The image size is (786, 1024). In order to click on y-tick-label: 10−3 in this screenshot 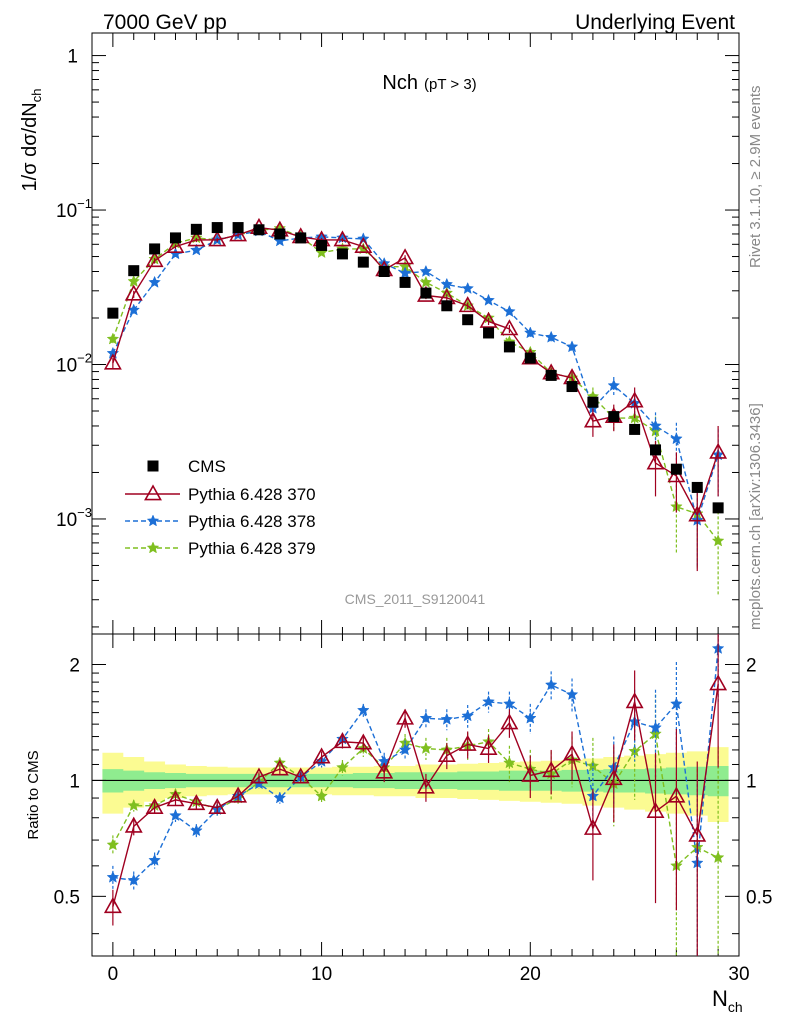, I will do `click(74, 518)`.